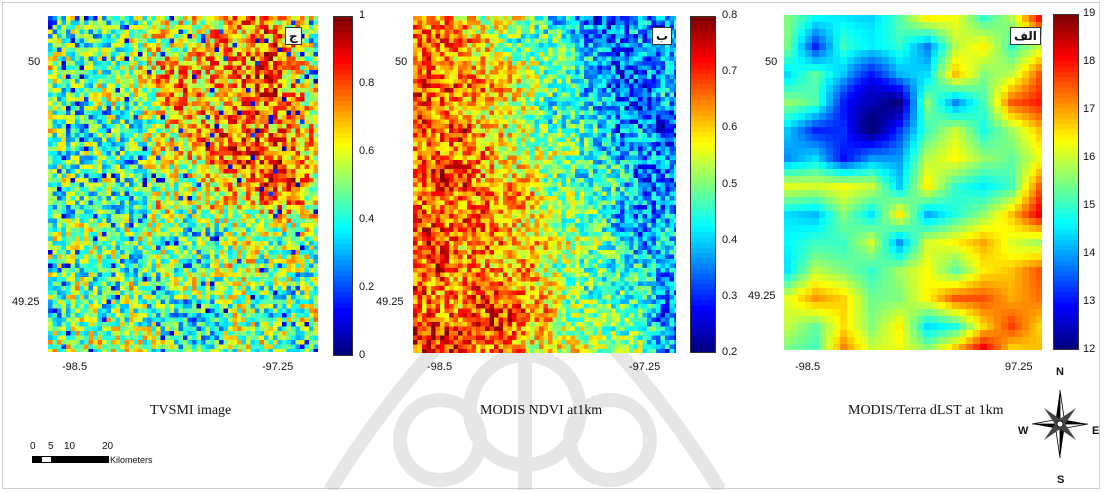  I want to click on scale-tick: 10, so click(70, 446).